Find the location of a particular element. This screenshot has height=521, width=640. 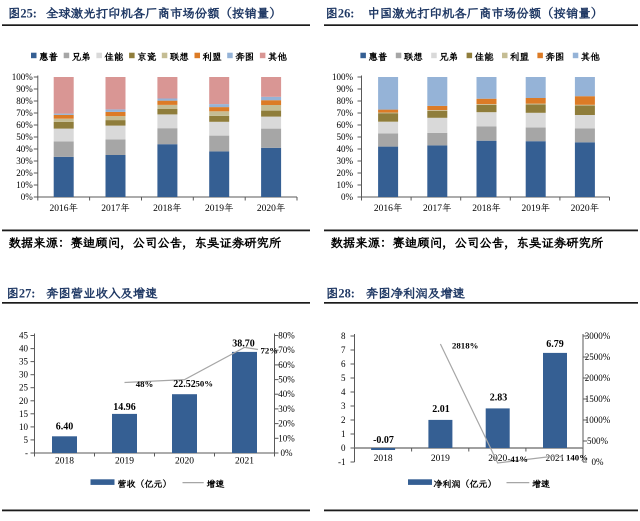

svg-text: 35 is located at coordinates (24, 362).